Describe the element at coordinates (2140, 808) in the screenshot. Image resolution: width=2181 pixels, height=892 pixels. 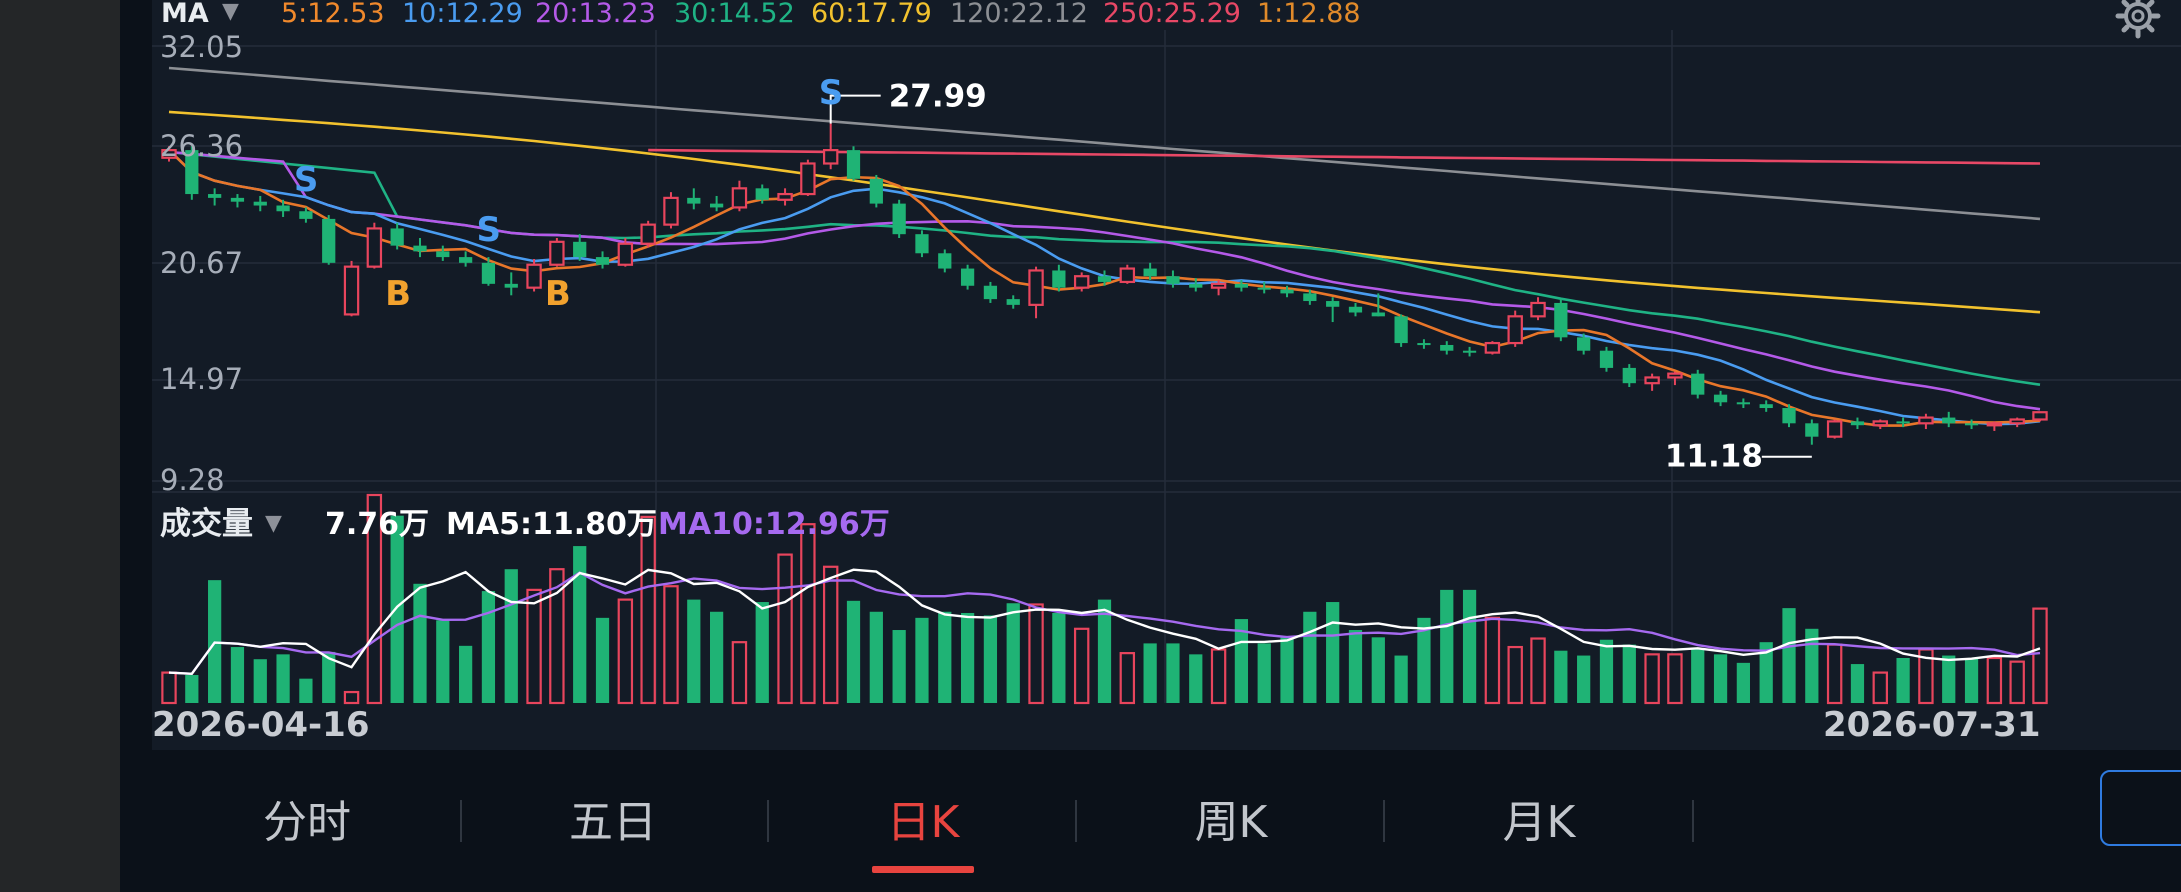
I see `expand-button` at that location.